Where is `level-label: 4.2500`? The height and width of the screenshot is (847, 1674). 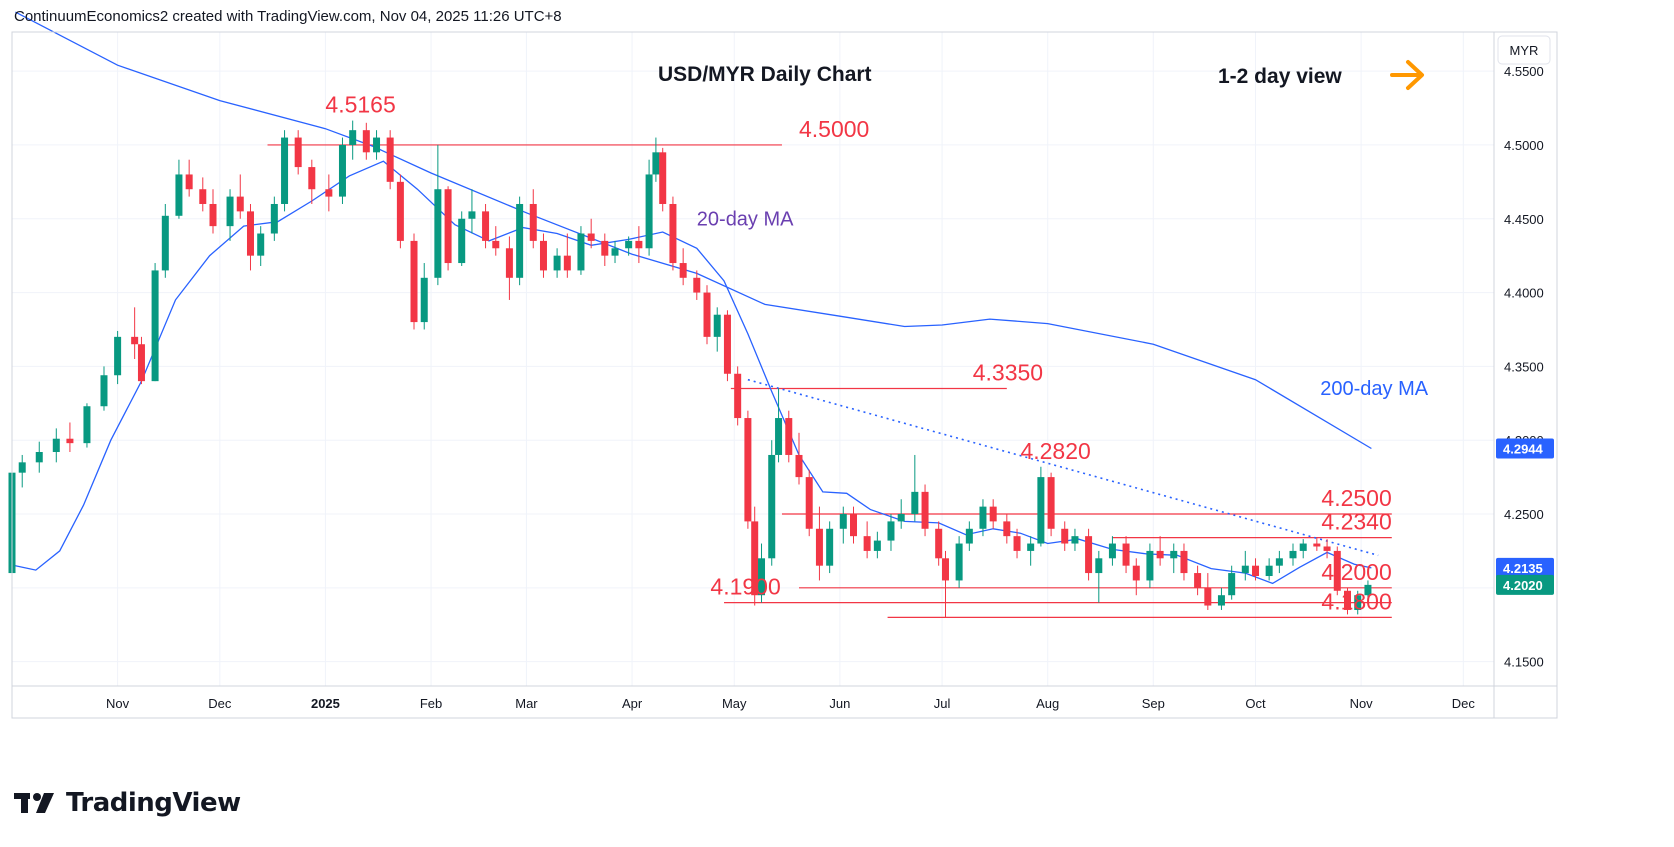
level-label: 4.2500 is located at coordinates (1356, 498).